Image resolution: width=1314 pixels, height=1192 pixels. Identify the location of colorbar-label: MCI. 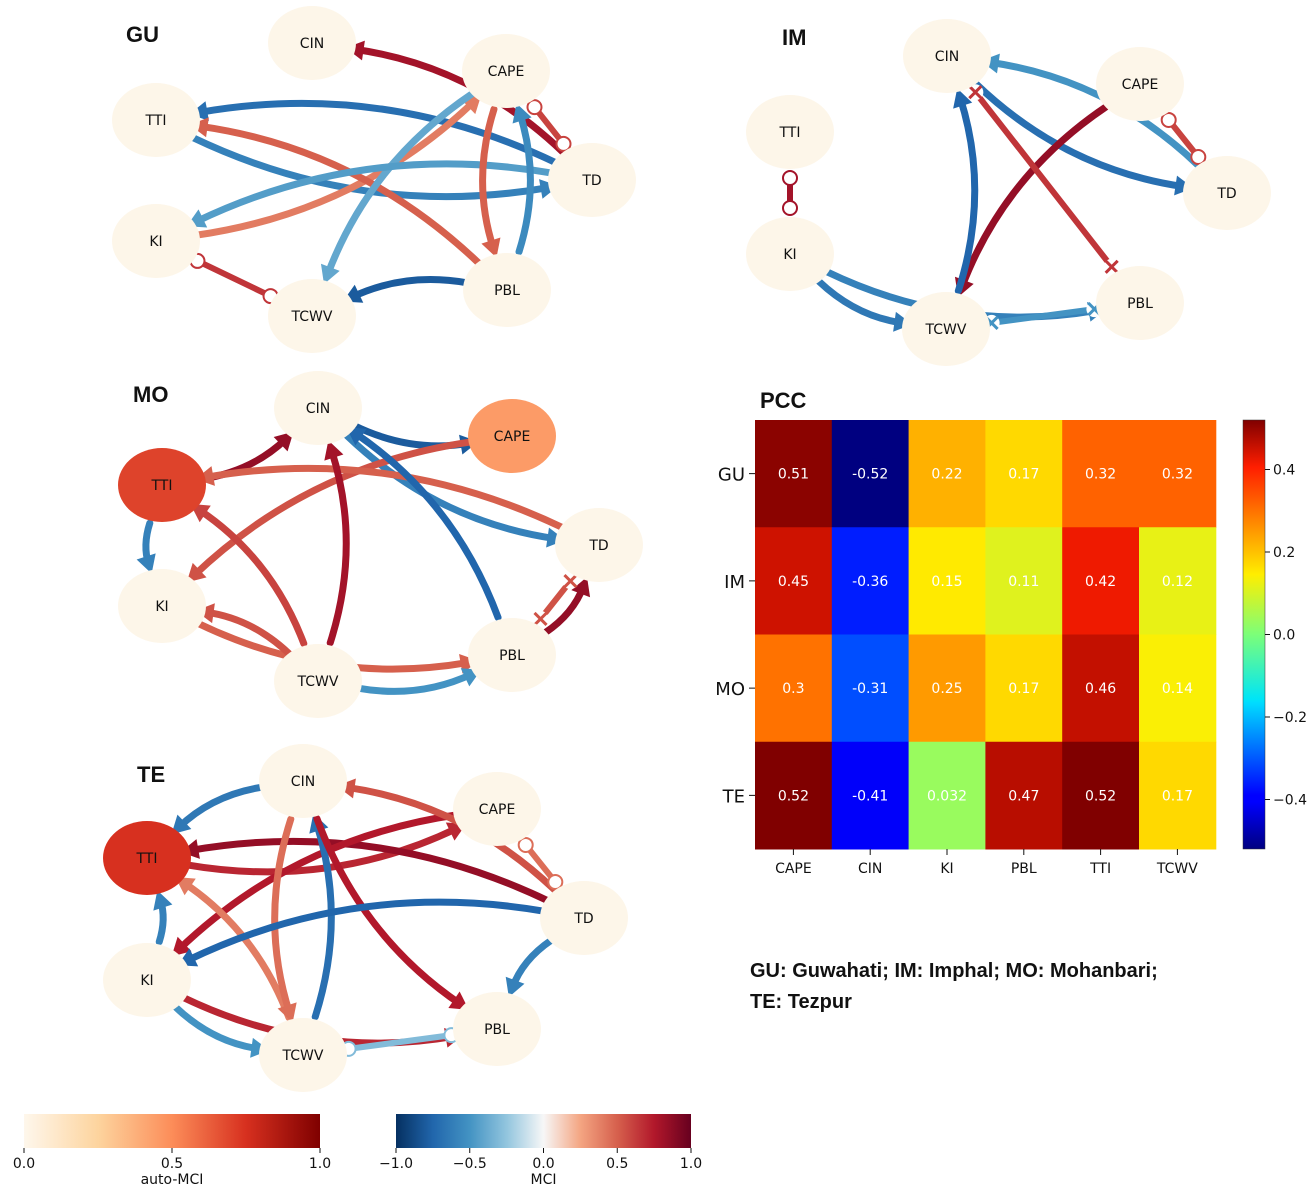
(544, 1180).